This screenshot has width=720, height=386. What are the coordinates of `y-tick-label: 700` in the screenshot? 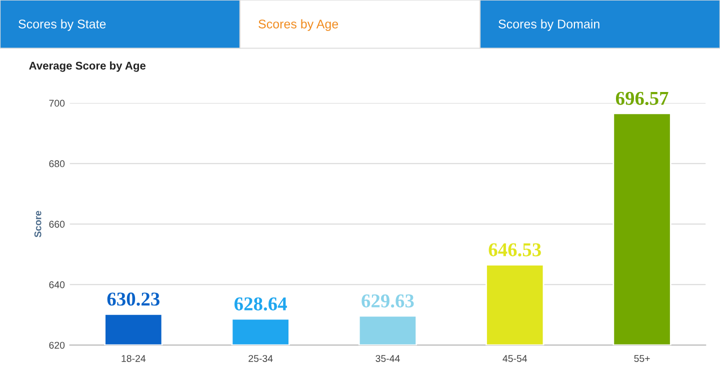 It's located at (57, 103).